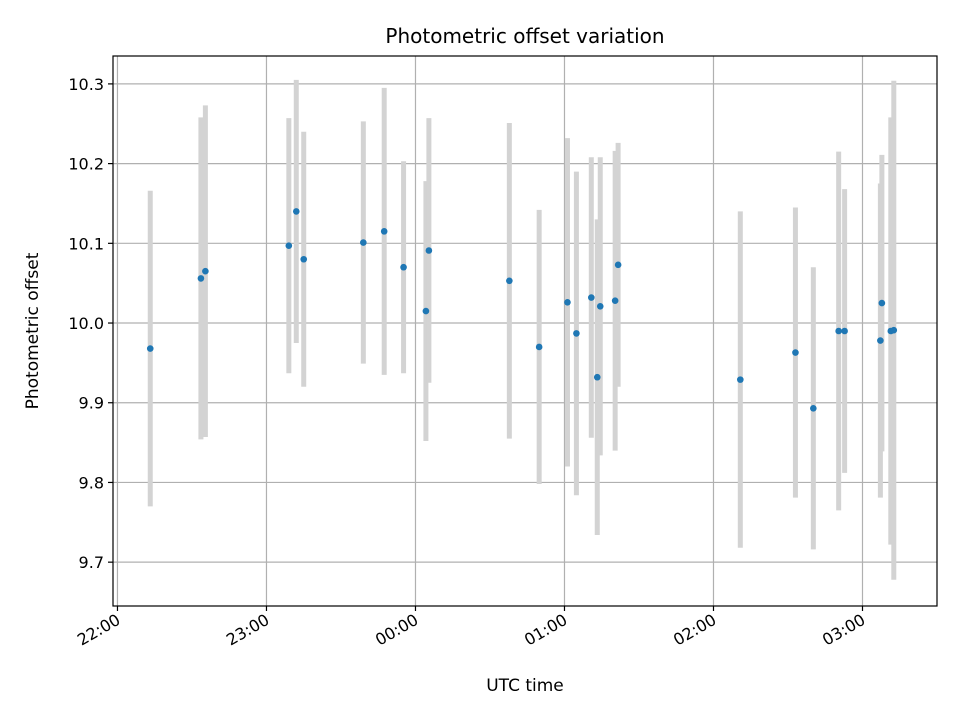 The width and height of the screenshot is (960, 720). I want to click on y-tick-label: 10.2, so click(86, 164).